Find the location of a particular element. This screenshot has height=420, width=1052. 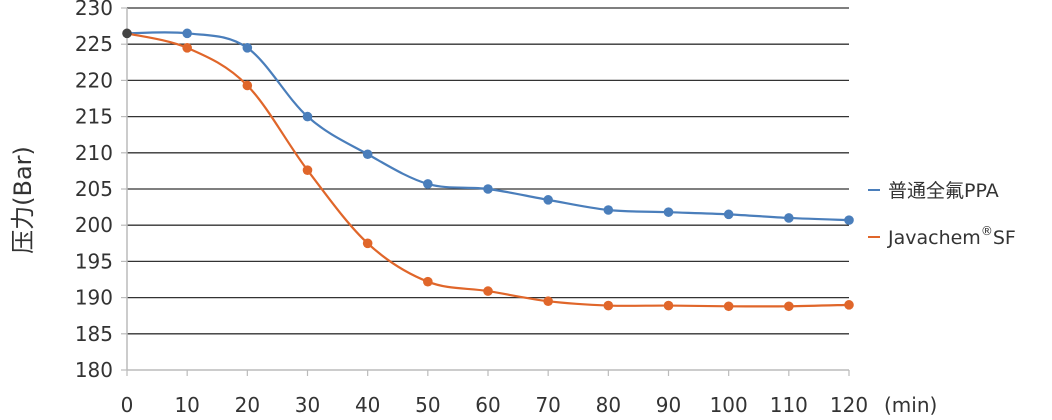

y-tick-label: 220 is located at coordinates (94, 80).